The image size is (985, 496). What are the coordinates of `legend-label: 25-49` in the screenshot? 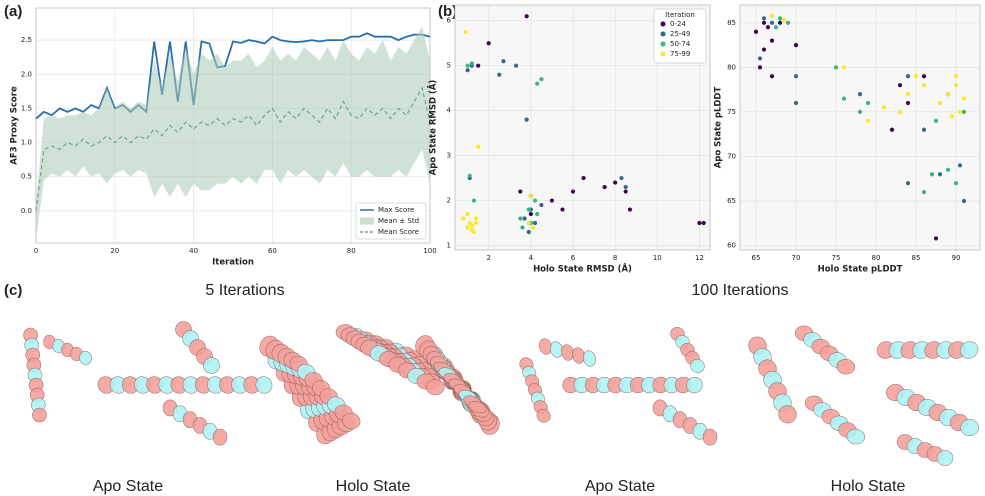 It's located at (680, 34).